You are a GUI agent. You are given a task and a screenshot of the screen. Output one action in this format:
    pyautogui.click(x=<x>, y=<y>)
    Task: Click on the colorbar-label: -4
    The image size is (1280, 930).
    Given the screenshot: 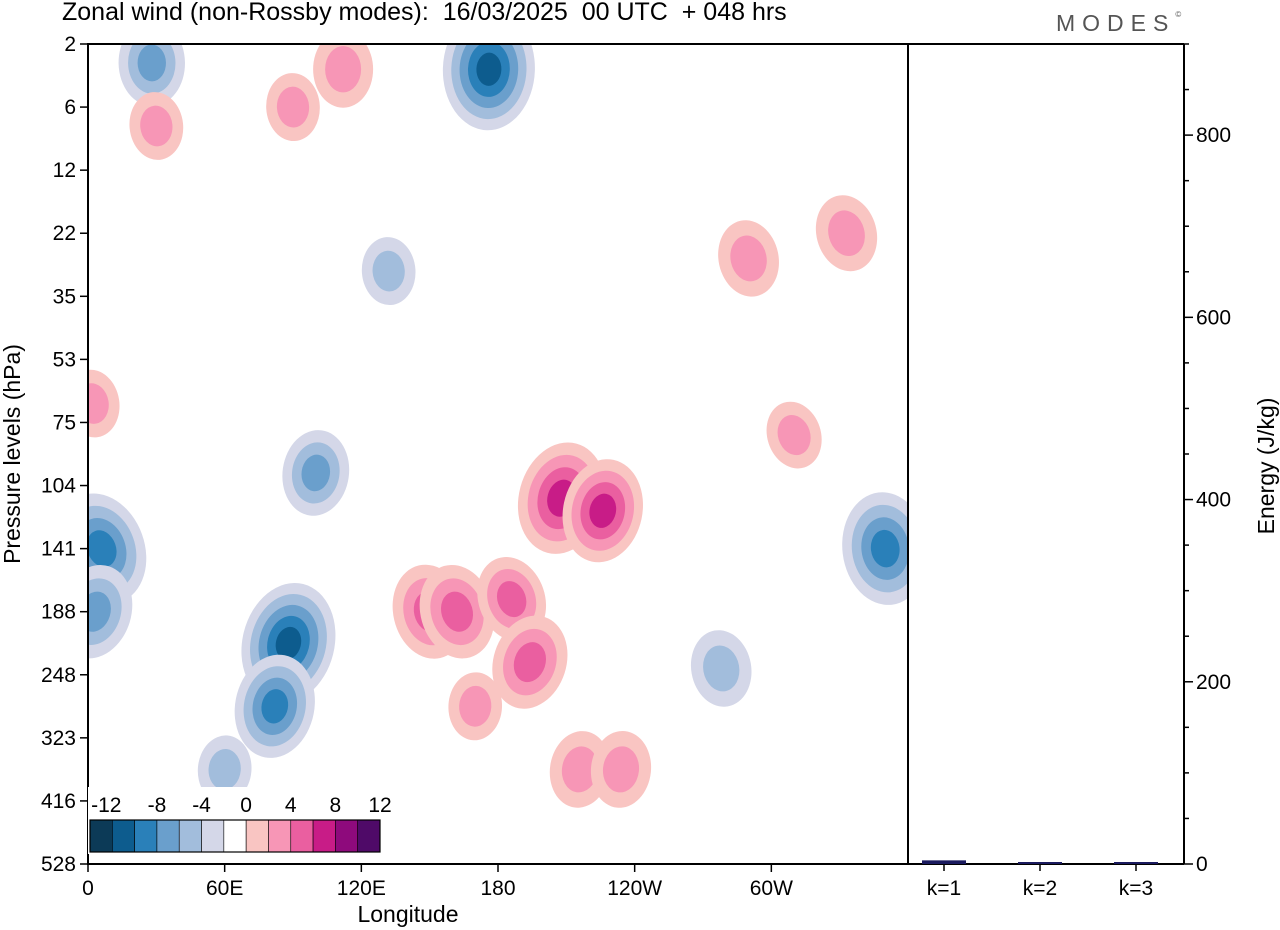 What is the action you would take?
    pyautogui.click(x=201, y=805)
    